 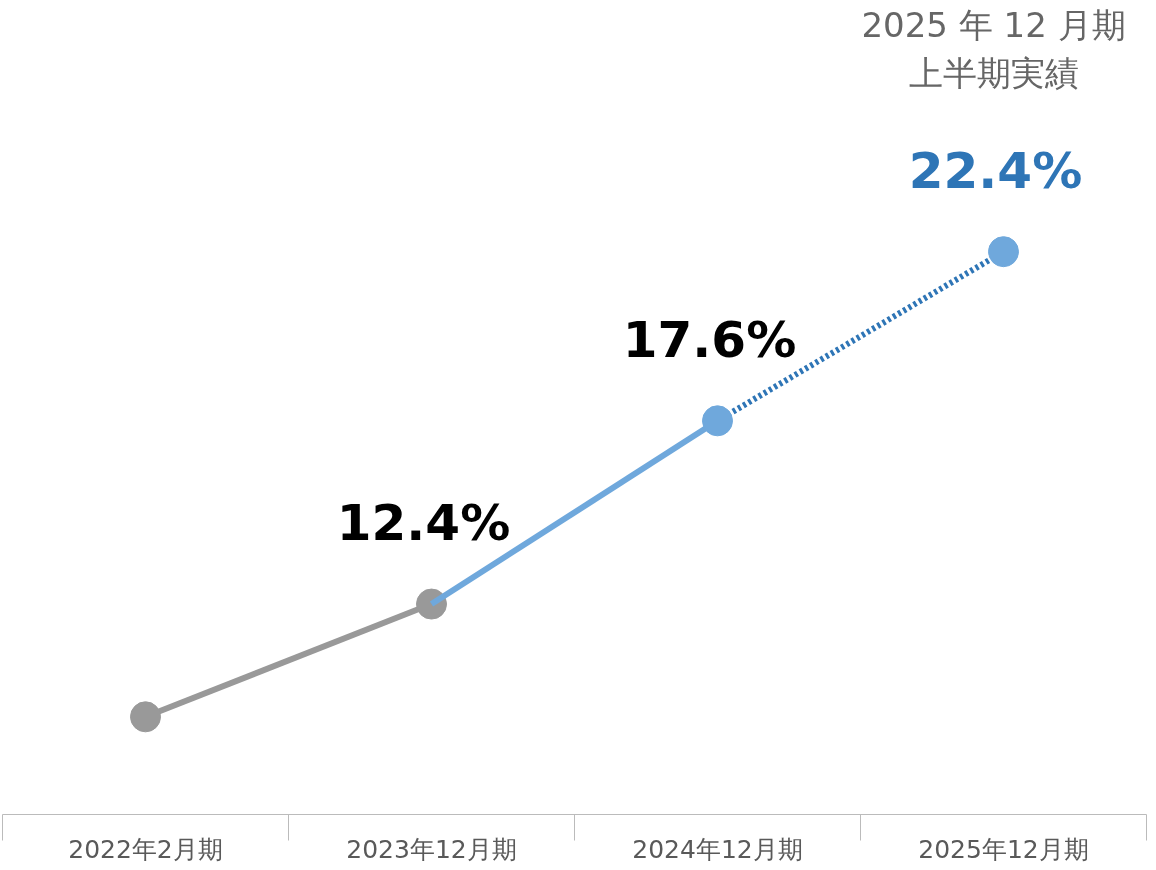 I want to click on x-tick-label: 2022年2月期, so click(x=145, y=849).